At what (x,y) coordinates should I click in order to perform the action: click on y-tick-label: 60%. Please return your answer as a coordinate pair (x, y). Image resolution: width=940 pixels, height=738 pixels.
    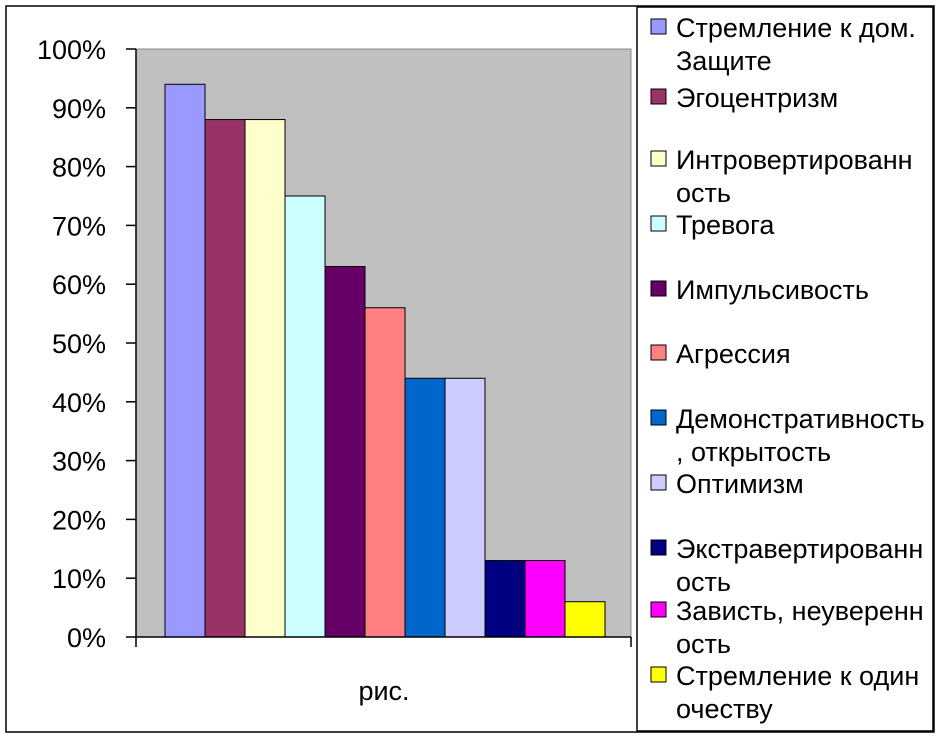
    Looking at the image, I should click on (79, 285).